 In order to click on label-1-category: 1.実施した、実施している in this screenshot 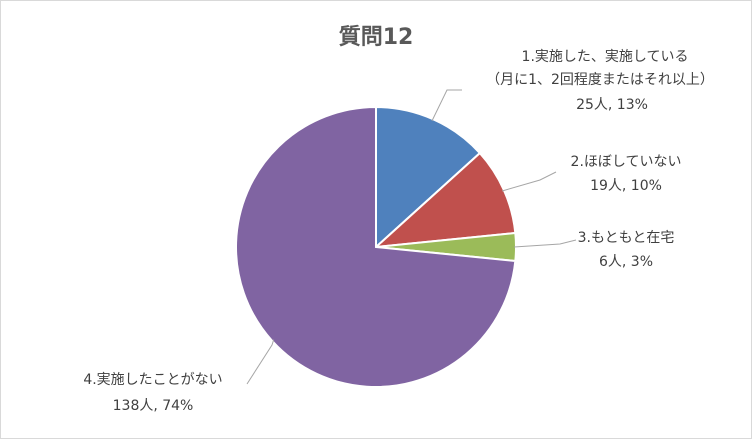, I will do `click(605, 57)`.